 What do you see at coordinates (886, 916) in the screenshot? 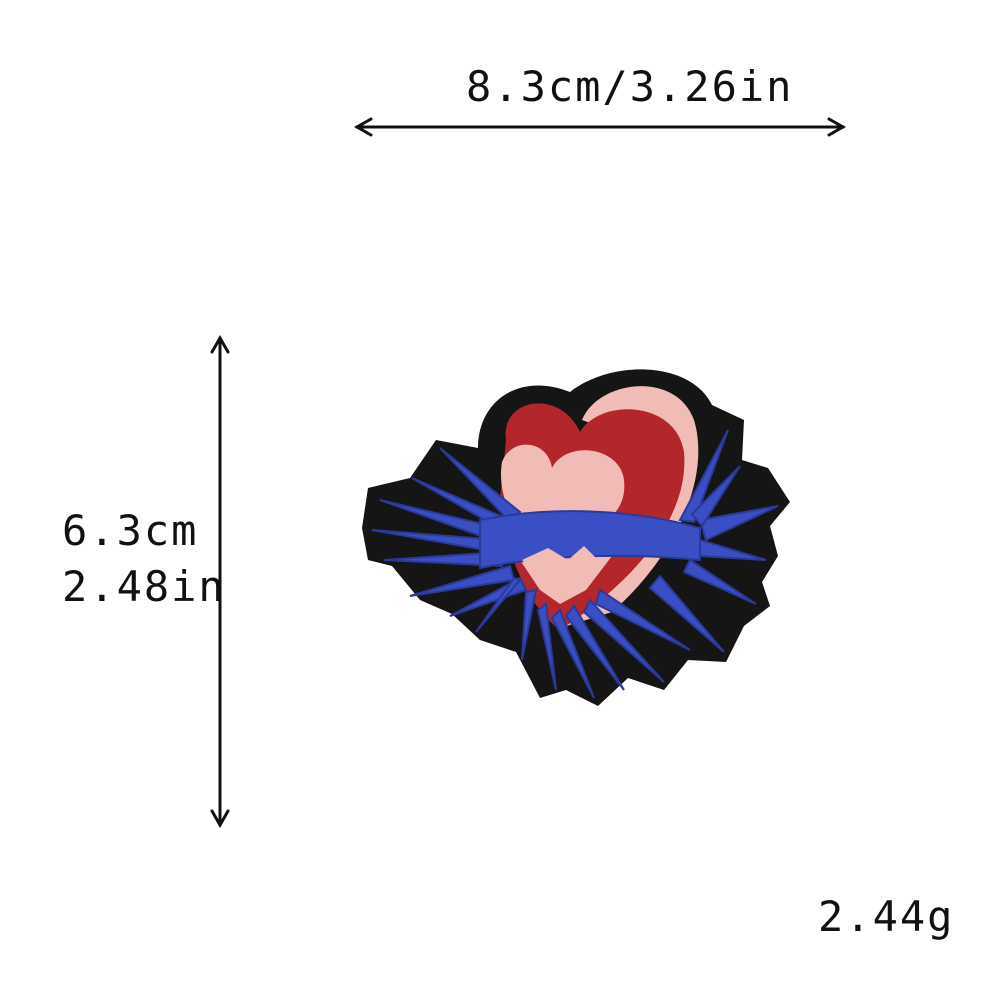
I see `weight-label: 2.44g` at bounding box center [886, 916].